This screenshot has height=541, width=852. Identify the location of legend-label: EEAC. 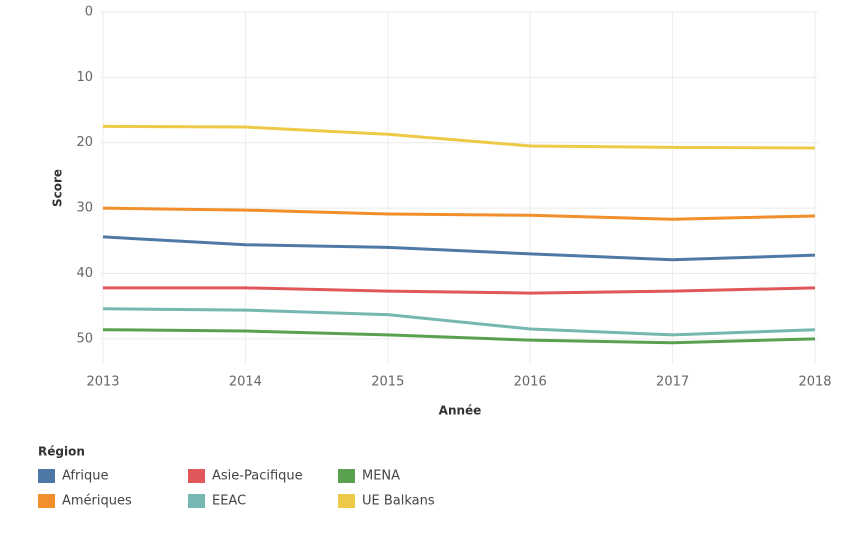
(229, 501).